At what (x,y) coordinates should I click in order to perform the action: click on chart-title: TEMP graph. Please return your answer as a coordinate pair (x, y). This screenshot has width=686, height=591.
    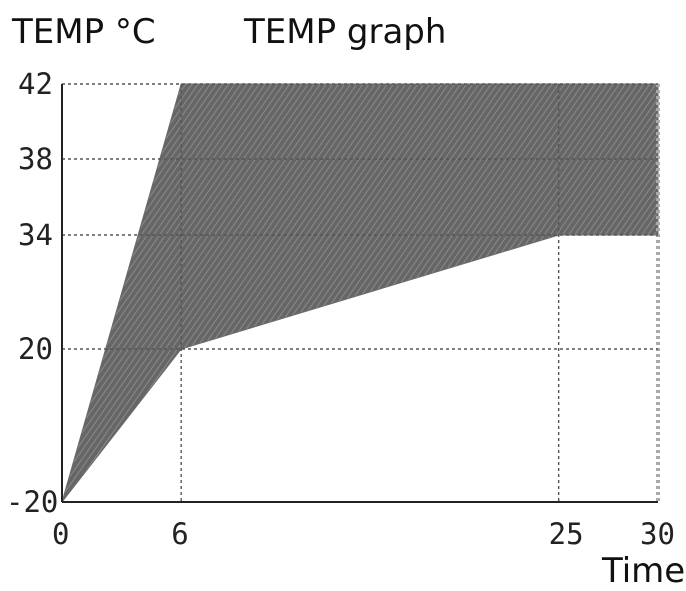
    Looking at the image, I should click on (344, 32).